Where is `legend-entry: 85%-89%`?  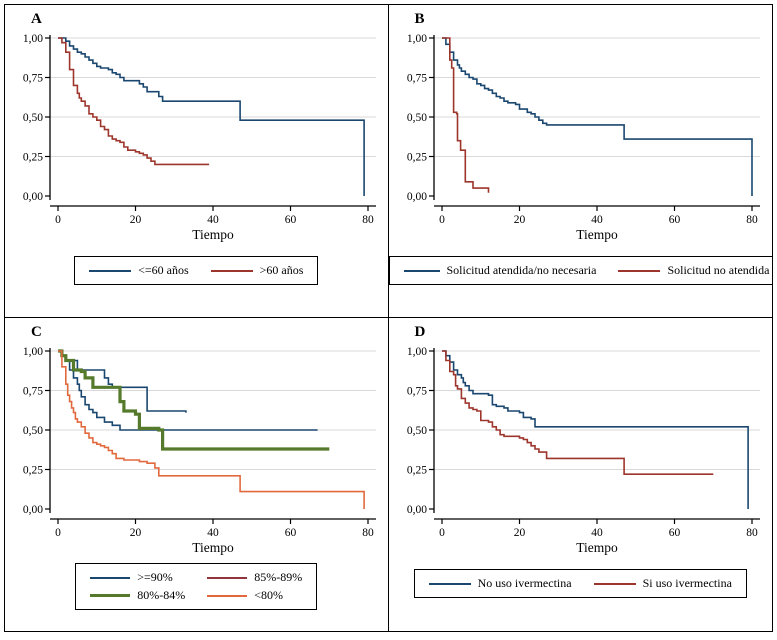
legend-entry: 85%-89% is located at coordinates (254, 577).